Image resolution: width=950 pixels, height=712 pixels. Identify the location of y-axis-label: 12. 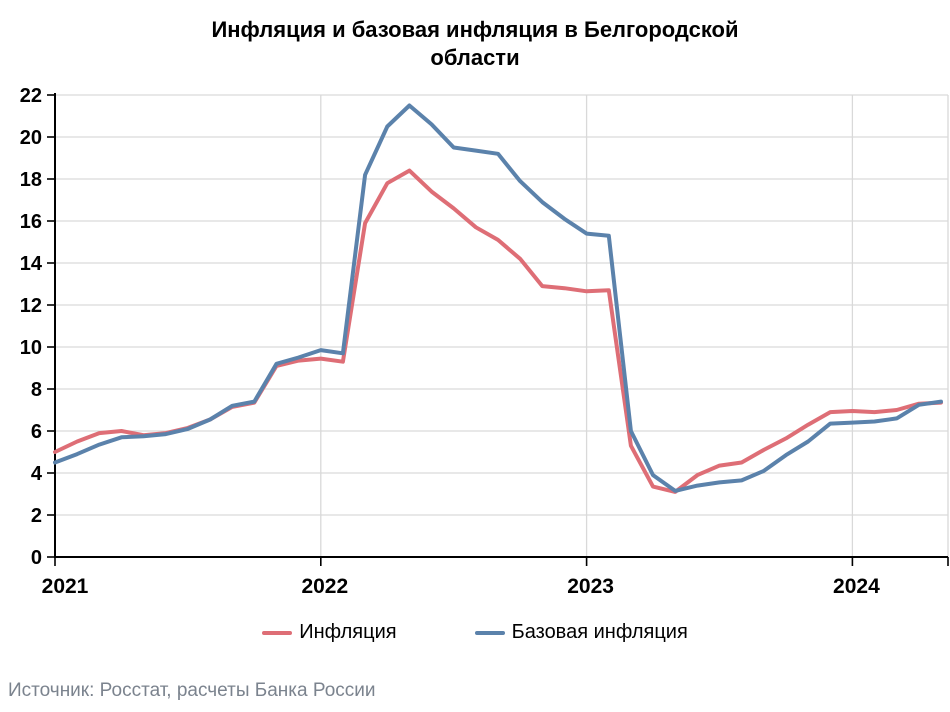
(31, 306).